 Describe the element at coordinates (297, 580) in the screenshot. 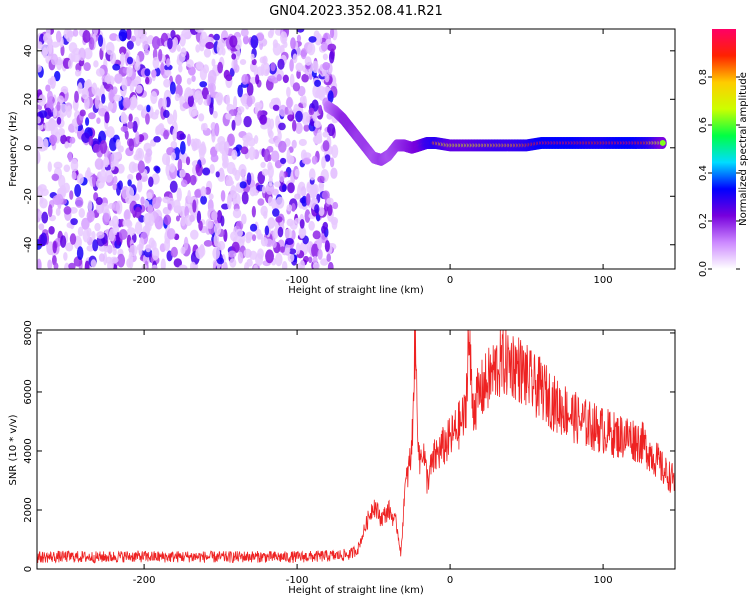

I see `snr-x-tick-label: -100` at that location.